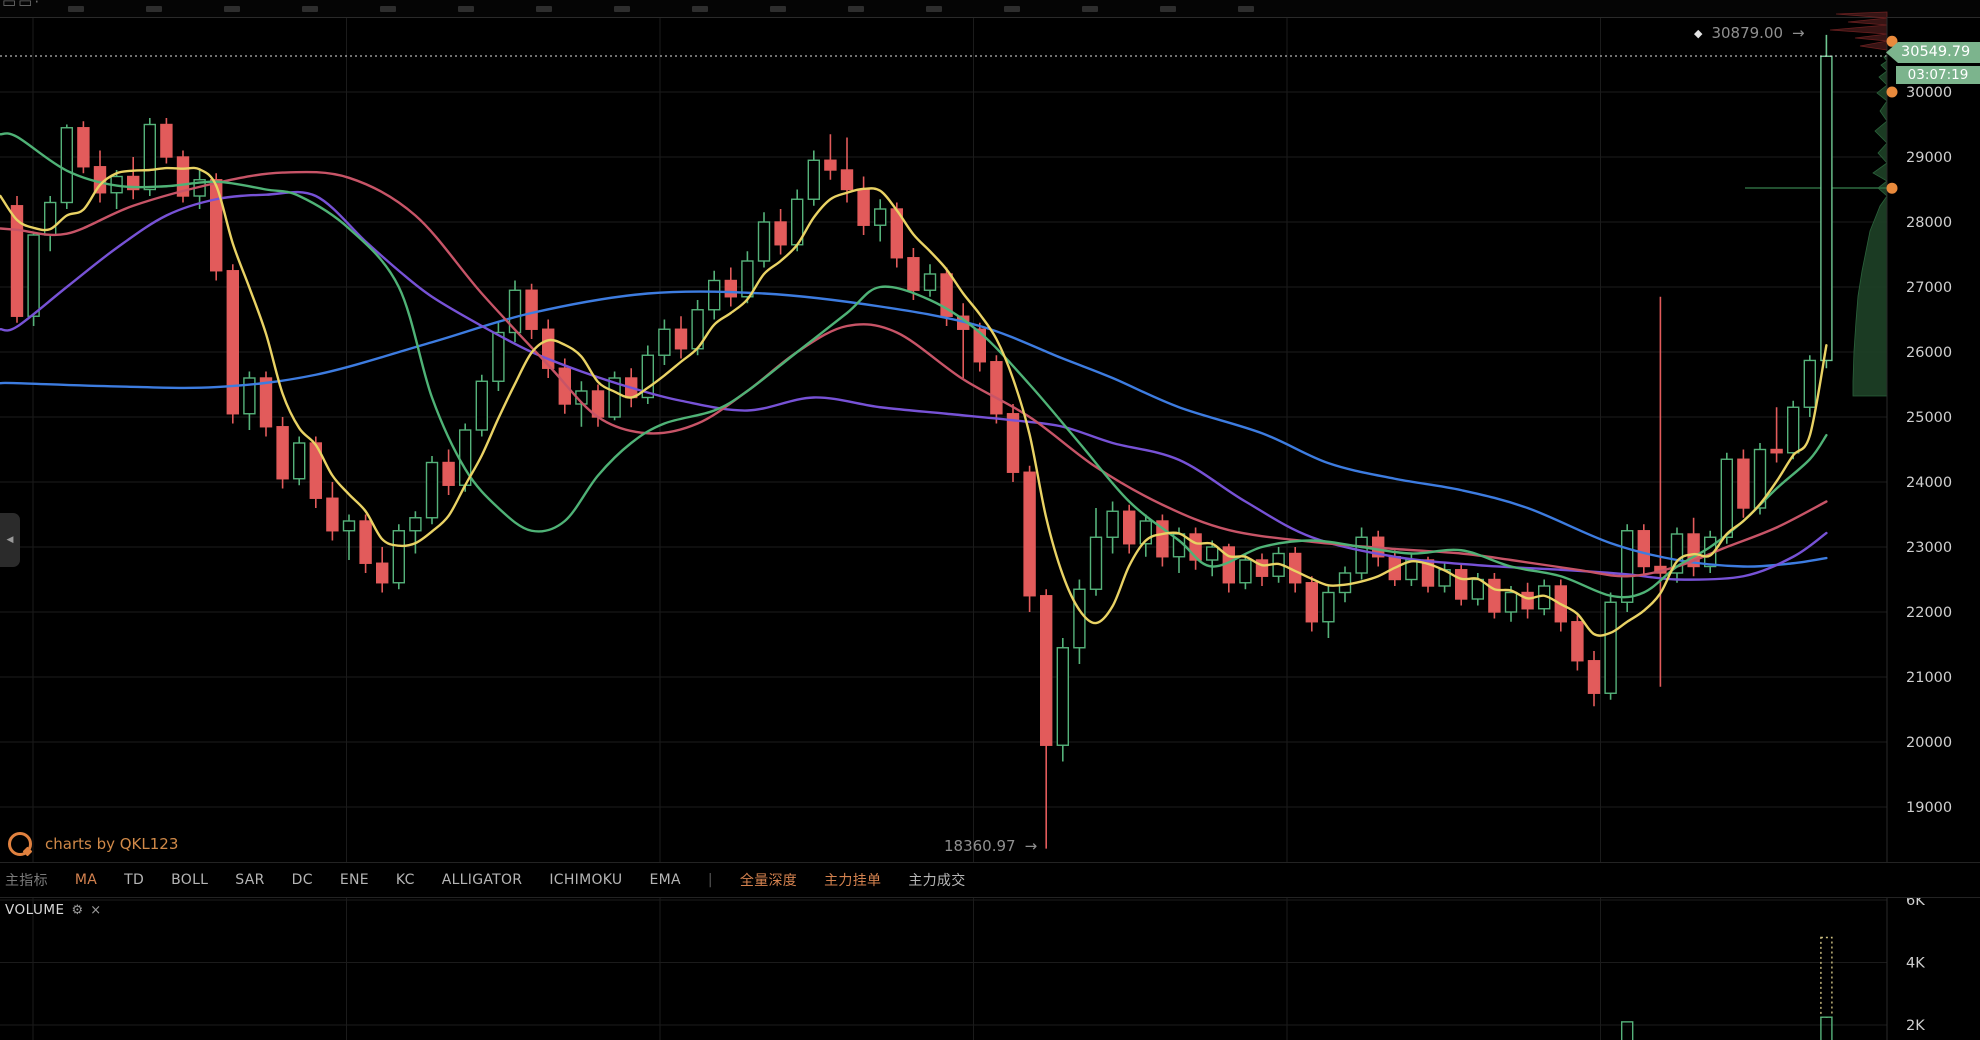 The width and height of the screenshot is (1980, 1040). What do you see at coordinates (22, 5) in the screenshot?
I see `toolbar-clipped-text: ▭▭·` at bounding box center [22, 5].